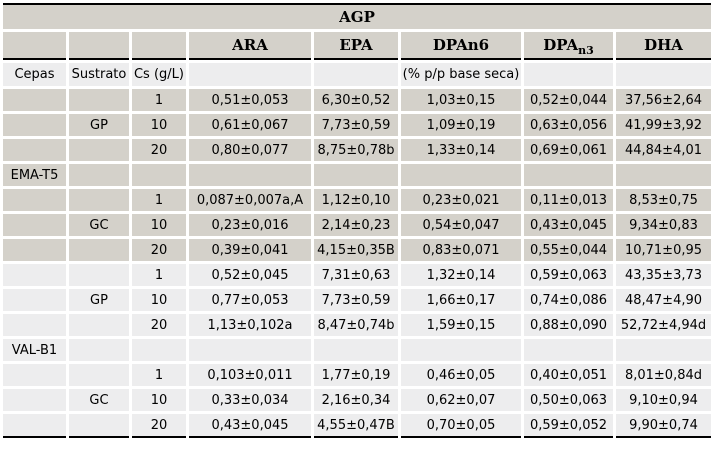 Image resolution: width=718 pixels, height=459 pixels. Describe the element at coordinates (461, 325) in the screenshot. I see `cell-dpan6: 1,59±0,15` at that location.